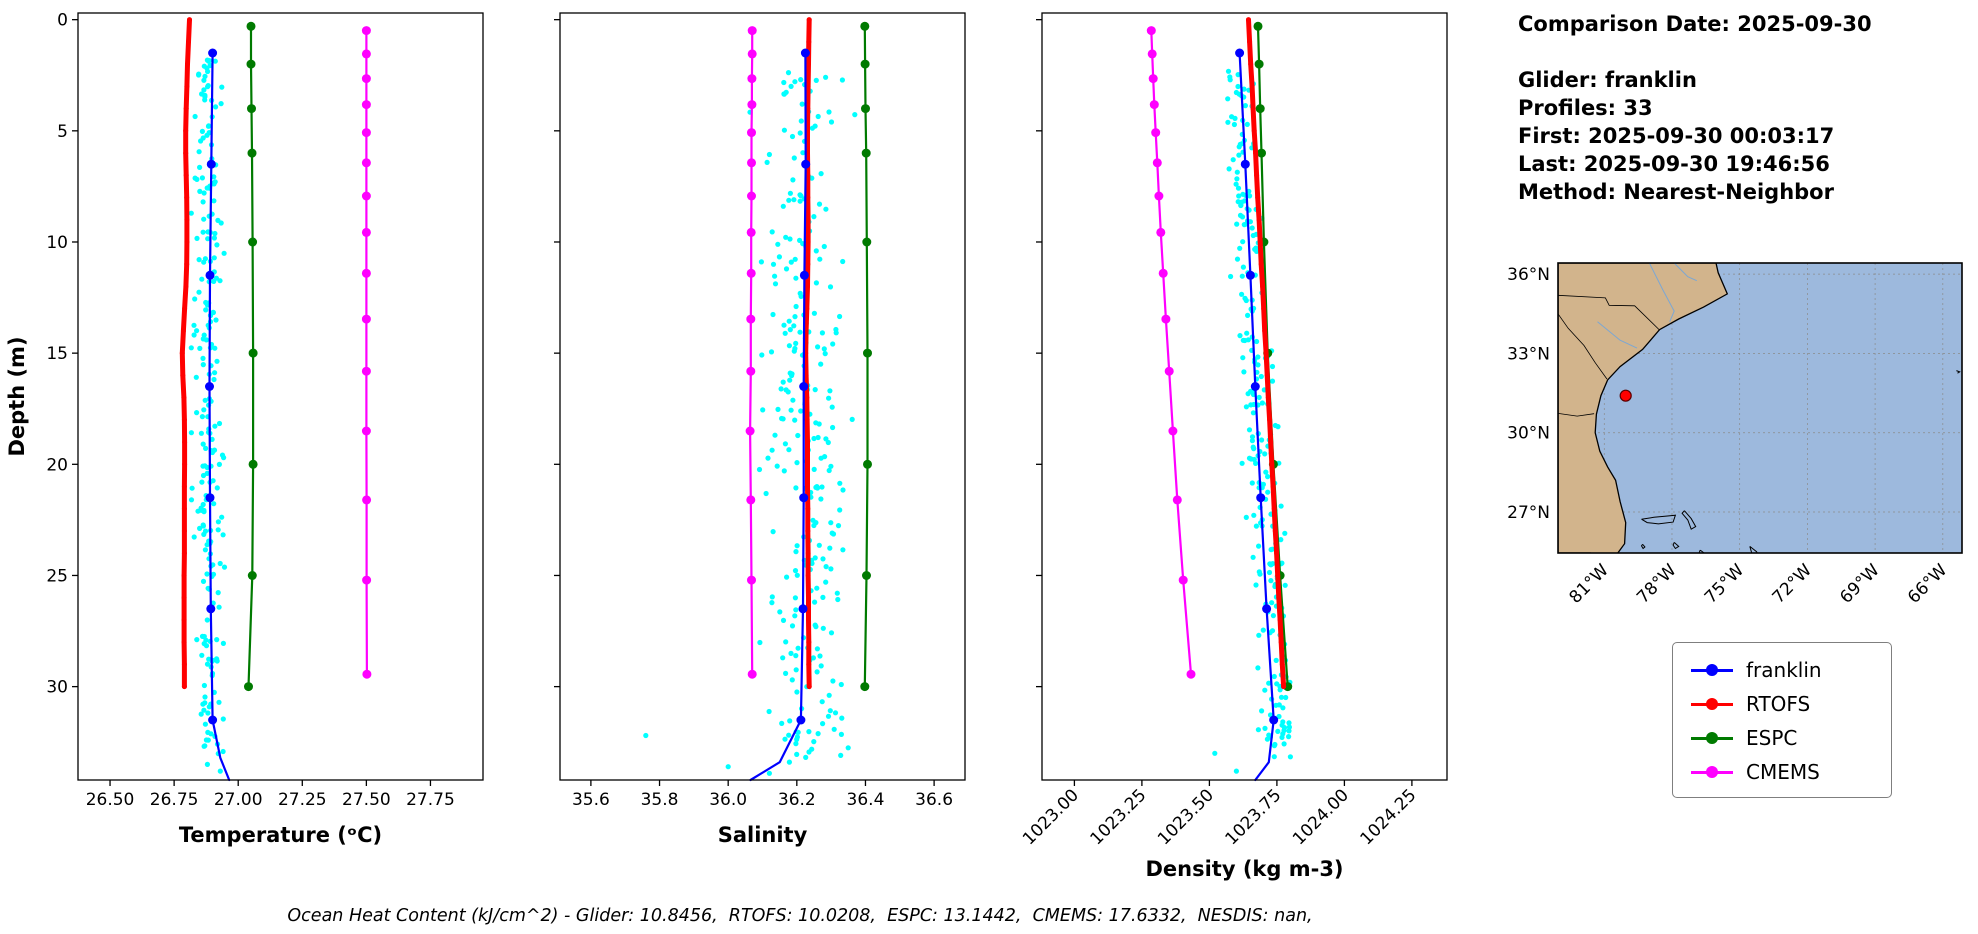 The image size is (1978, 934). I want to click on legend-label: ESPC, so click(1772, 738).